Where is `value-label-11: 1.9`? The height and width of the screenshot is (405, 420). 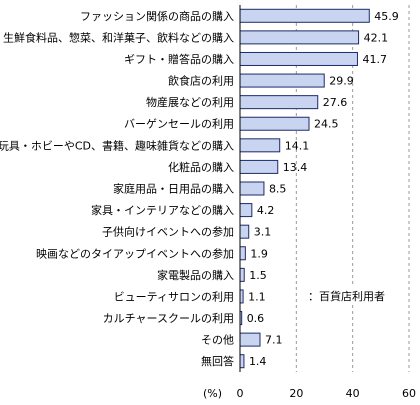 value-label-11: 1.9 is located at coordinates (259, 253).